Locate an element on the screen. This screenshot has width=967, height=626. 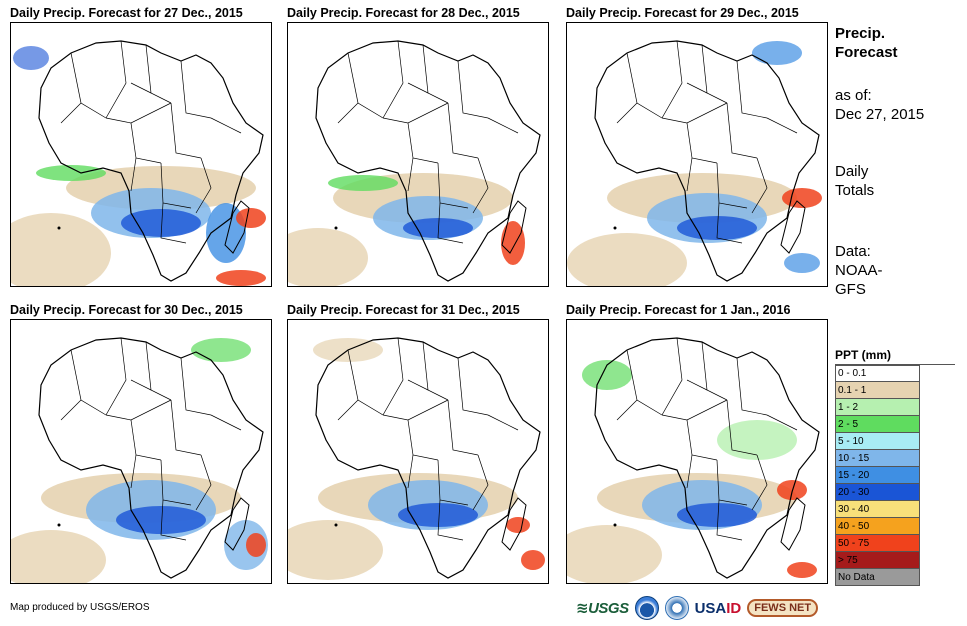
legend-item: 50 - 75 is located at coordinates (895, 543).